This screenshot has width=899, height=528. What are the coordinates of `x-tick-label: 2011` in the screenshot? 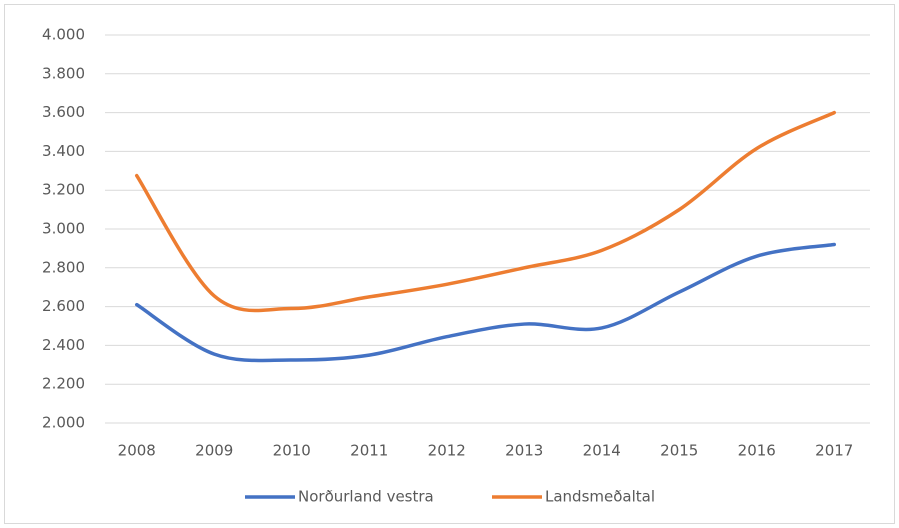 It's located at (369, 451).